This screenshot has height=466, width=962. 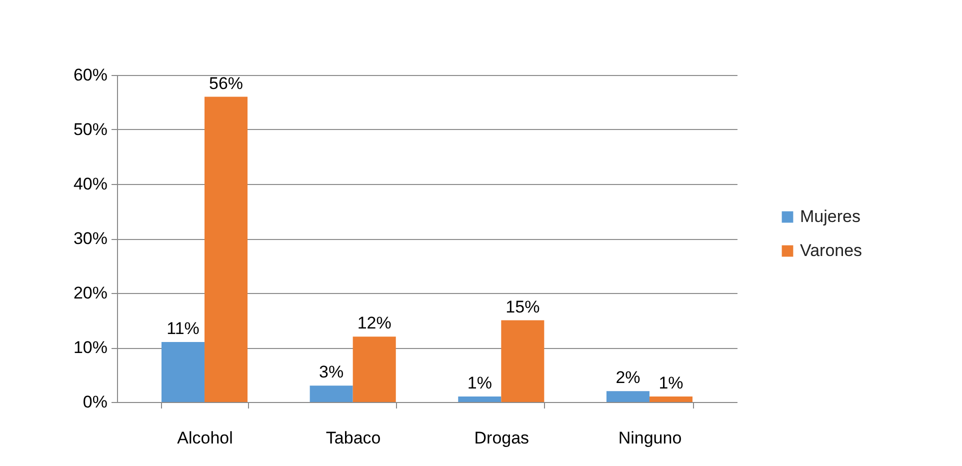 I want to click on y-tick-label: 20%, so click(x=90, y=293).